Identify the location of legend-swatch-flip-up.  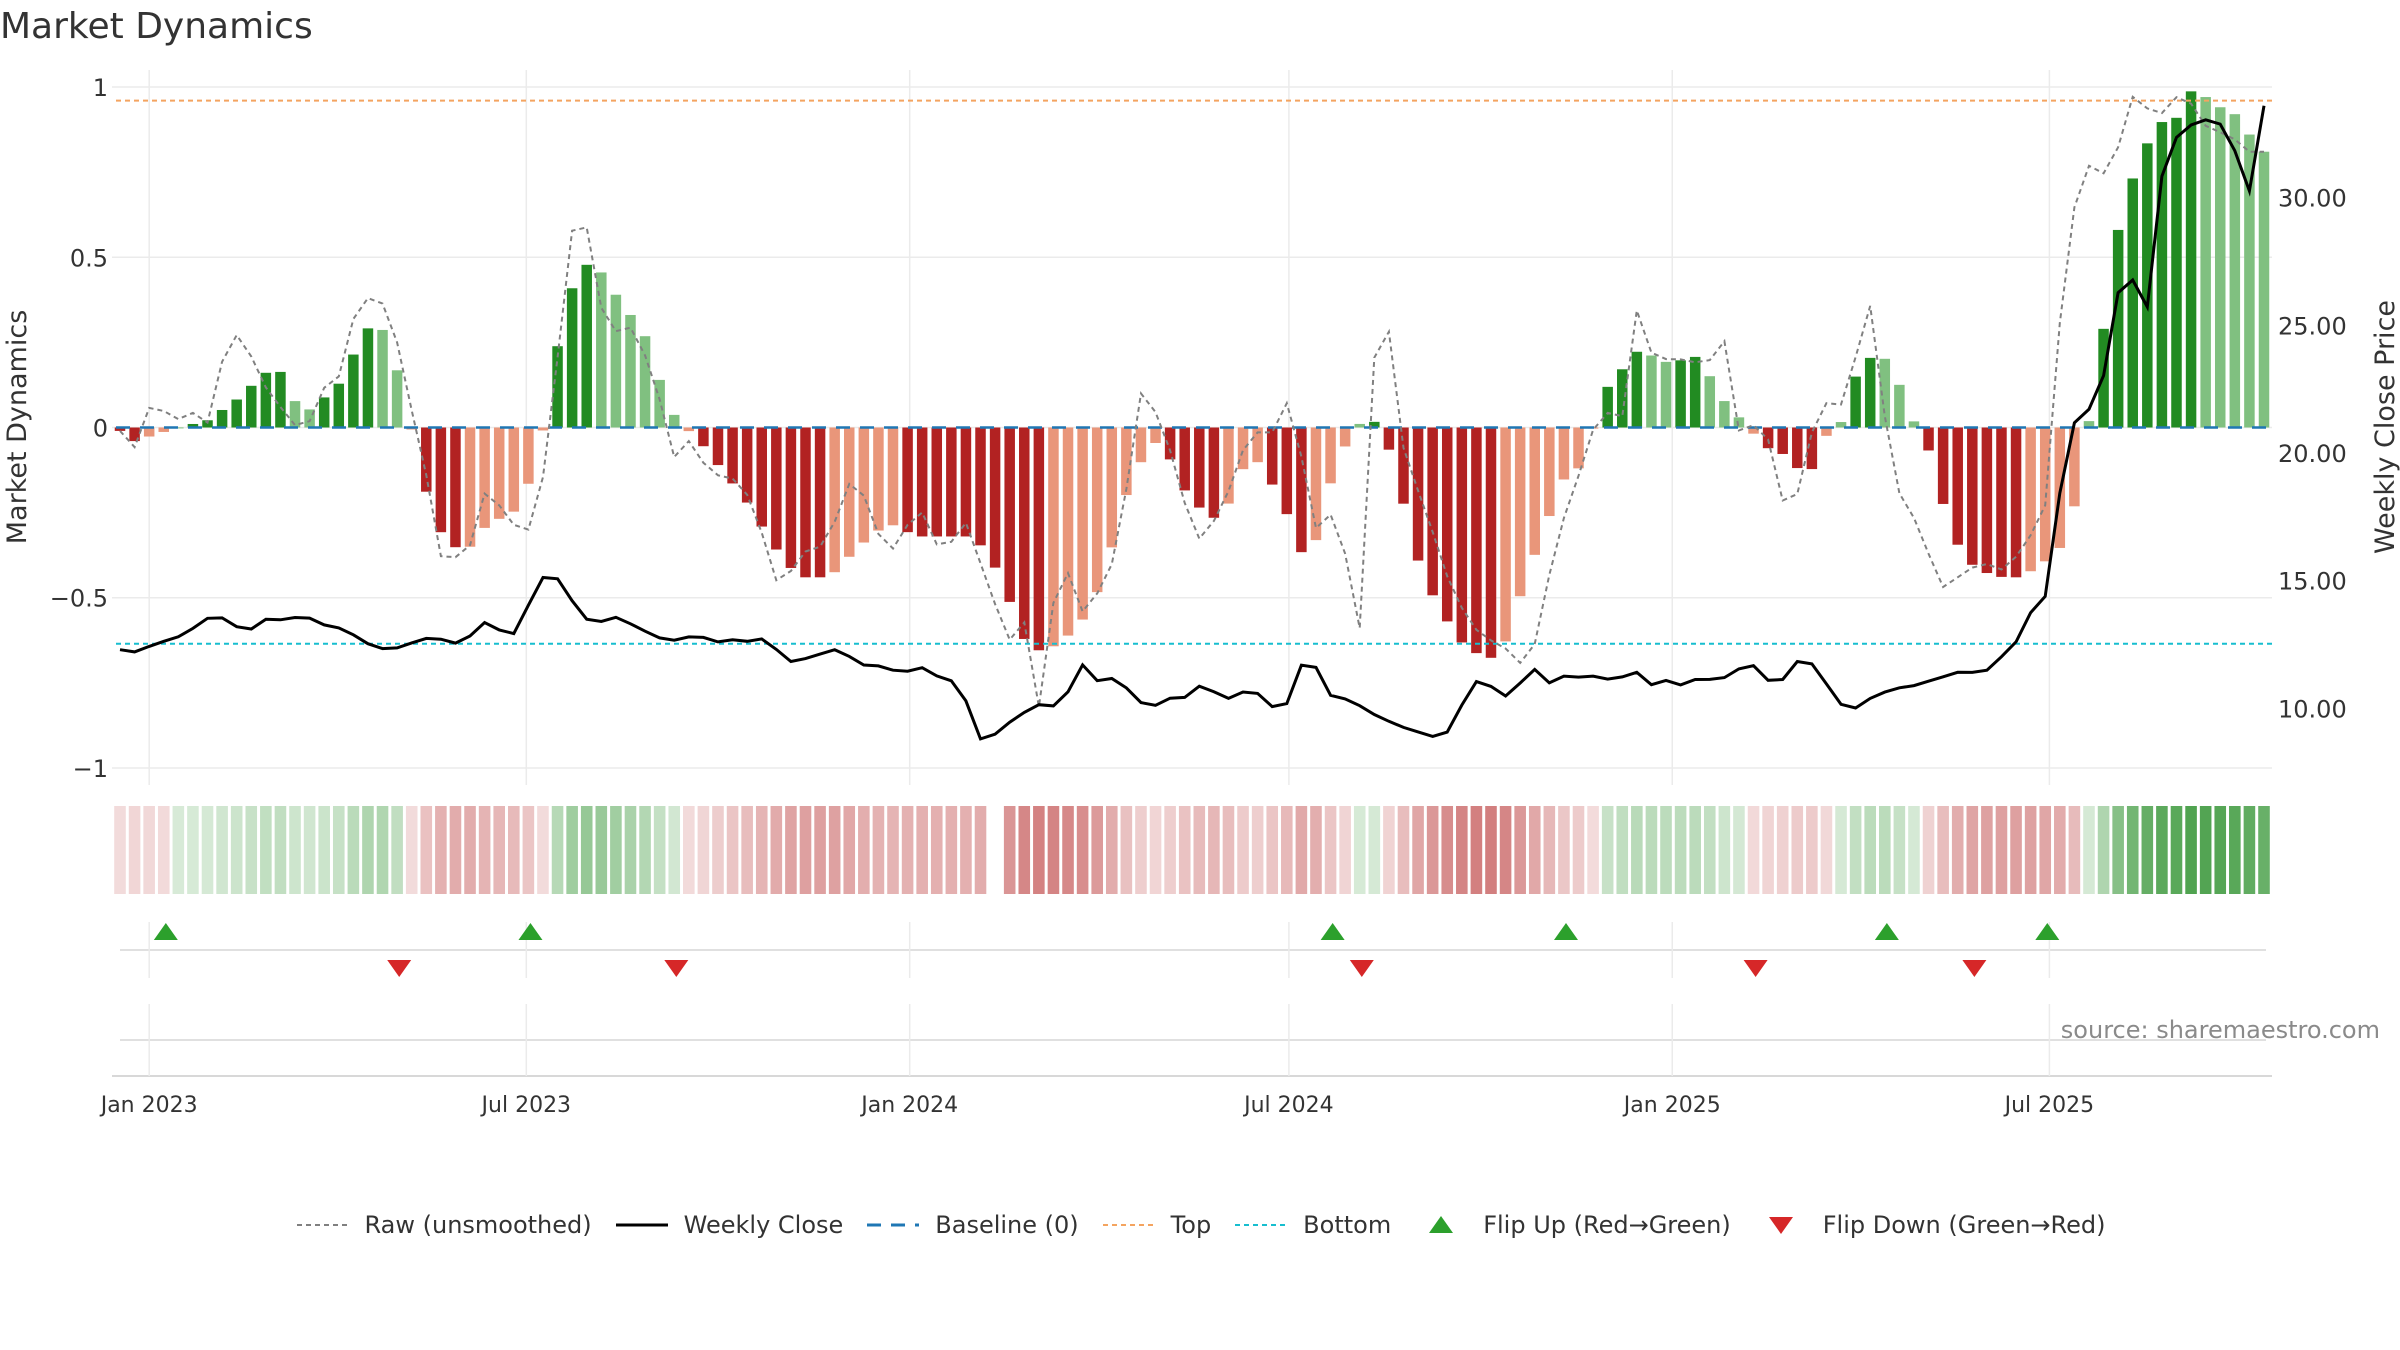
(1441, 1225).